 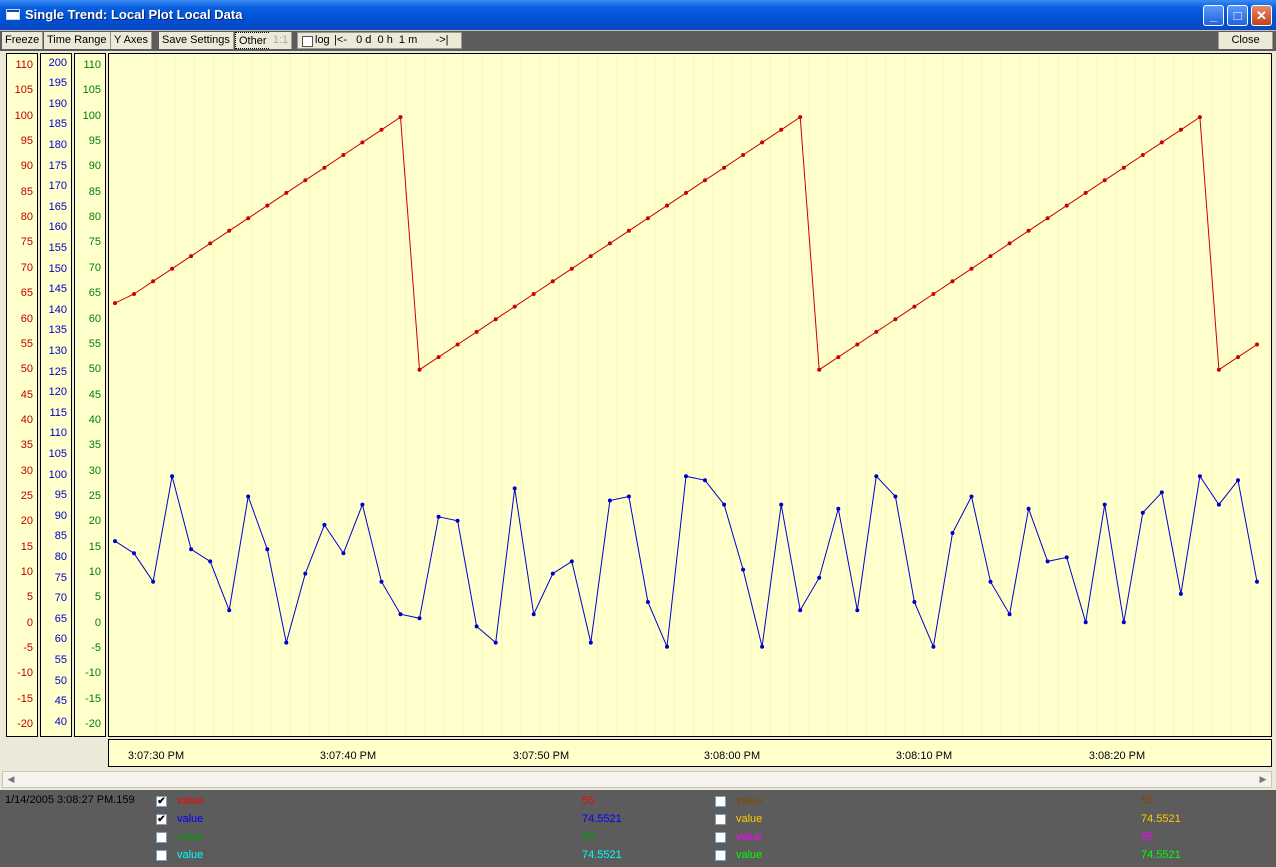 I want to click on y-axes-button: Y Axes, so click(x=132, y=40).